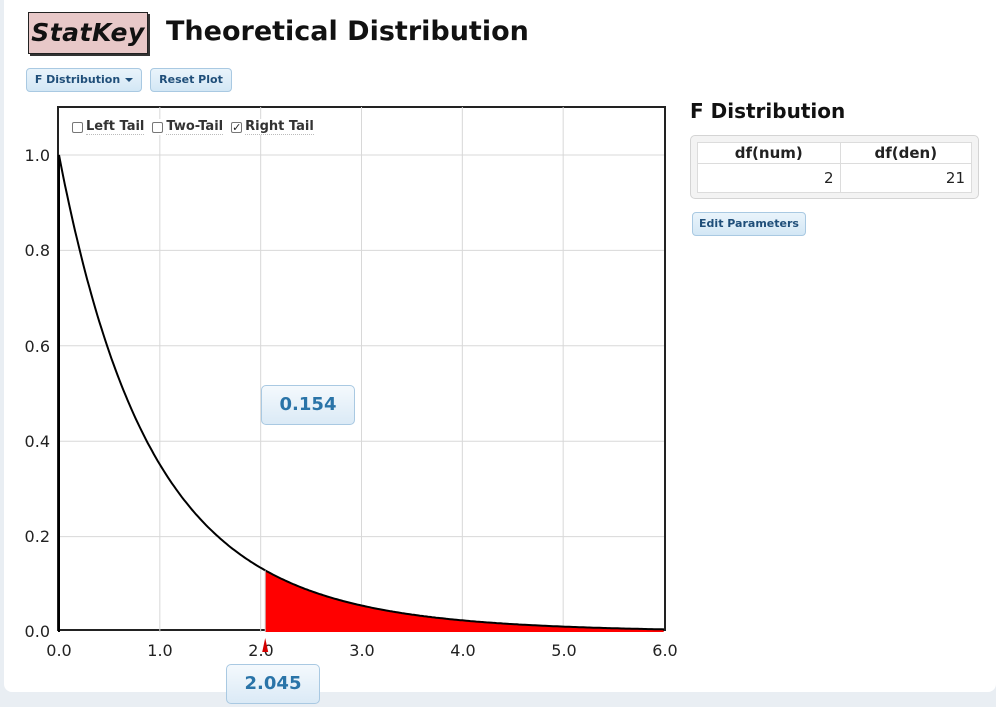  I want to click on statkey-logo: StatKey, so click(88, 33).